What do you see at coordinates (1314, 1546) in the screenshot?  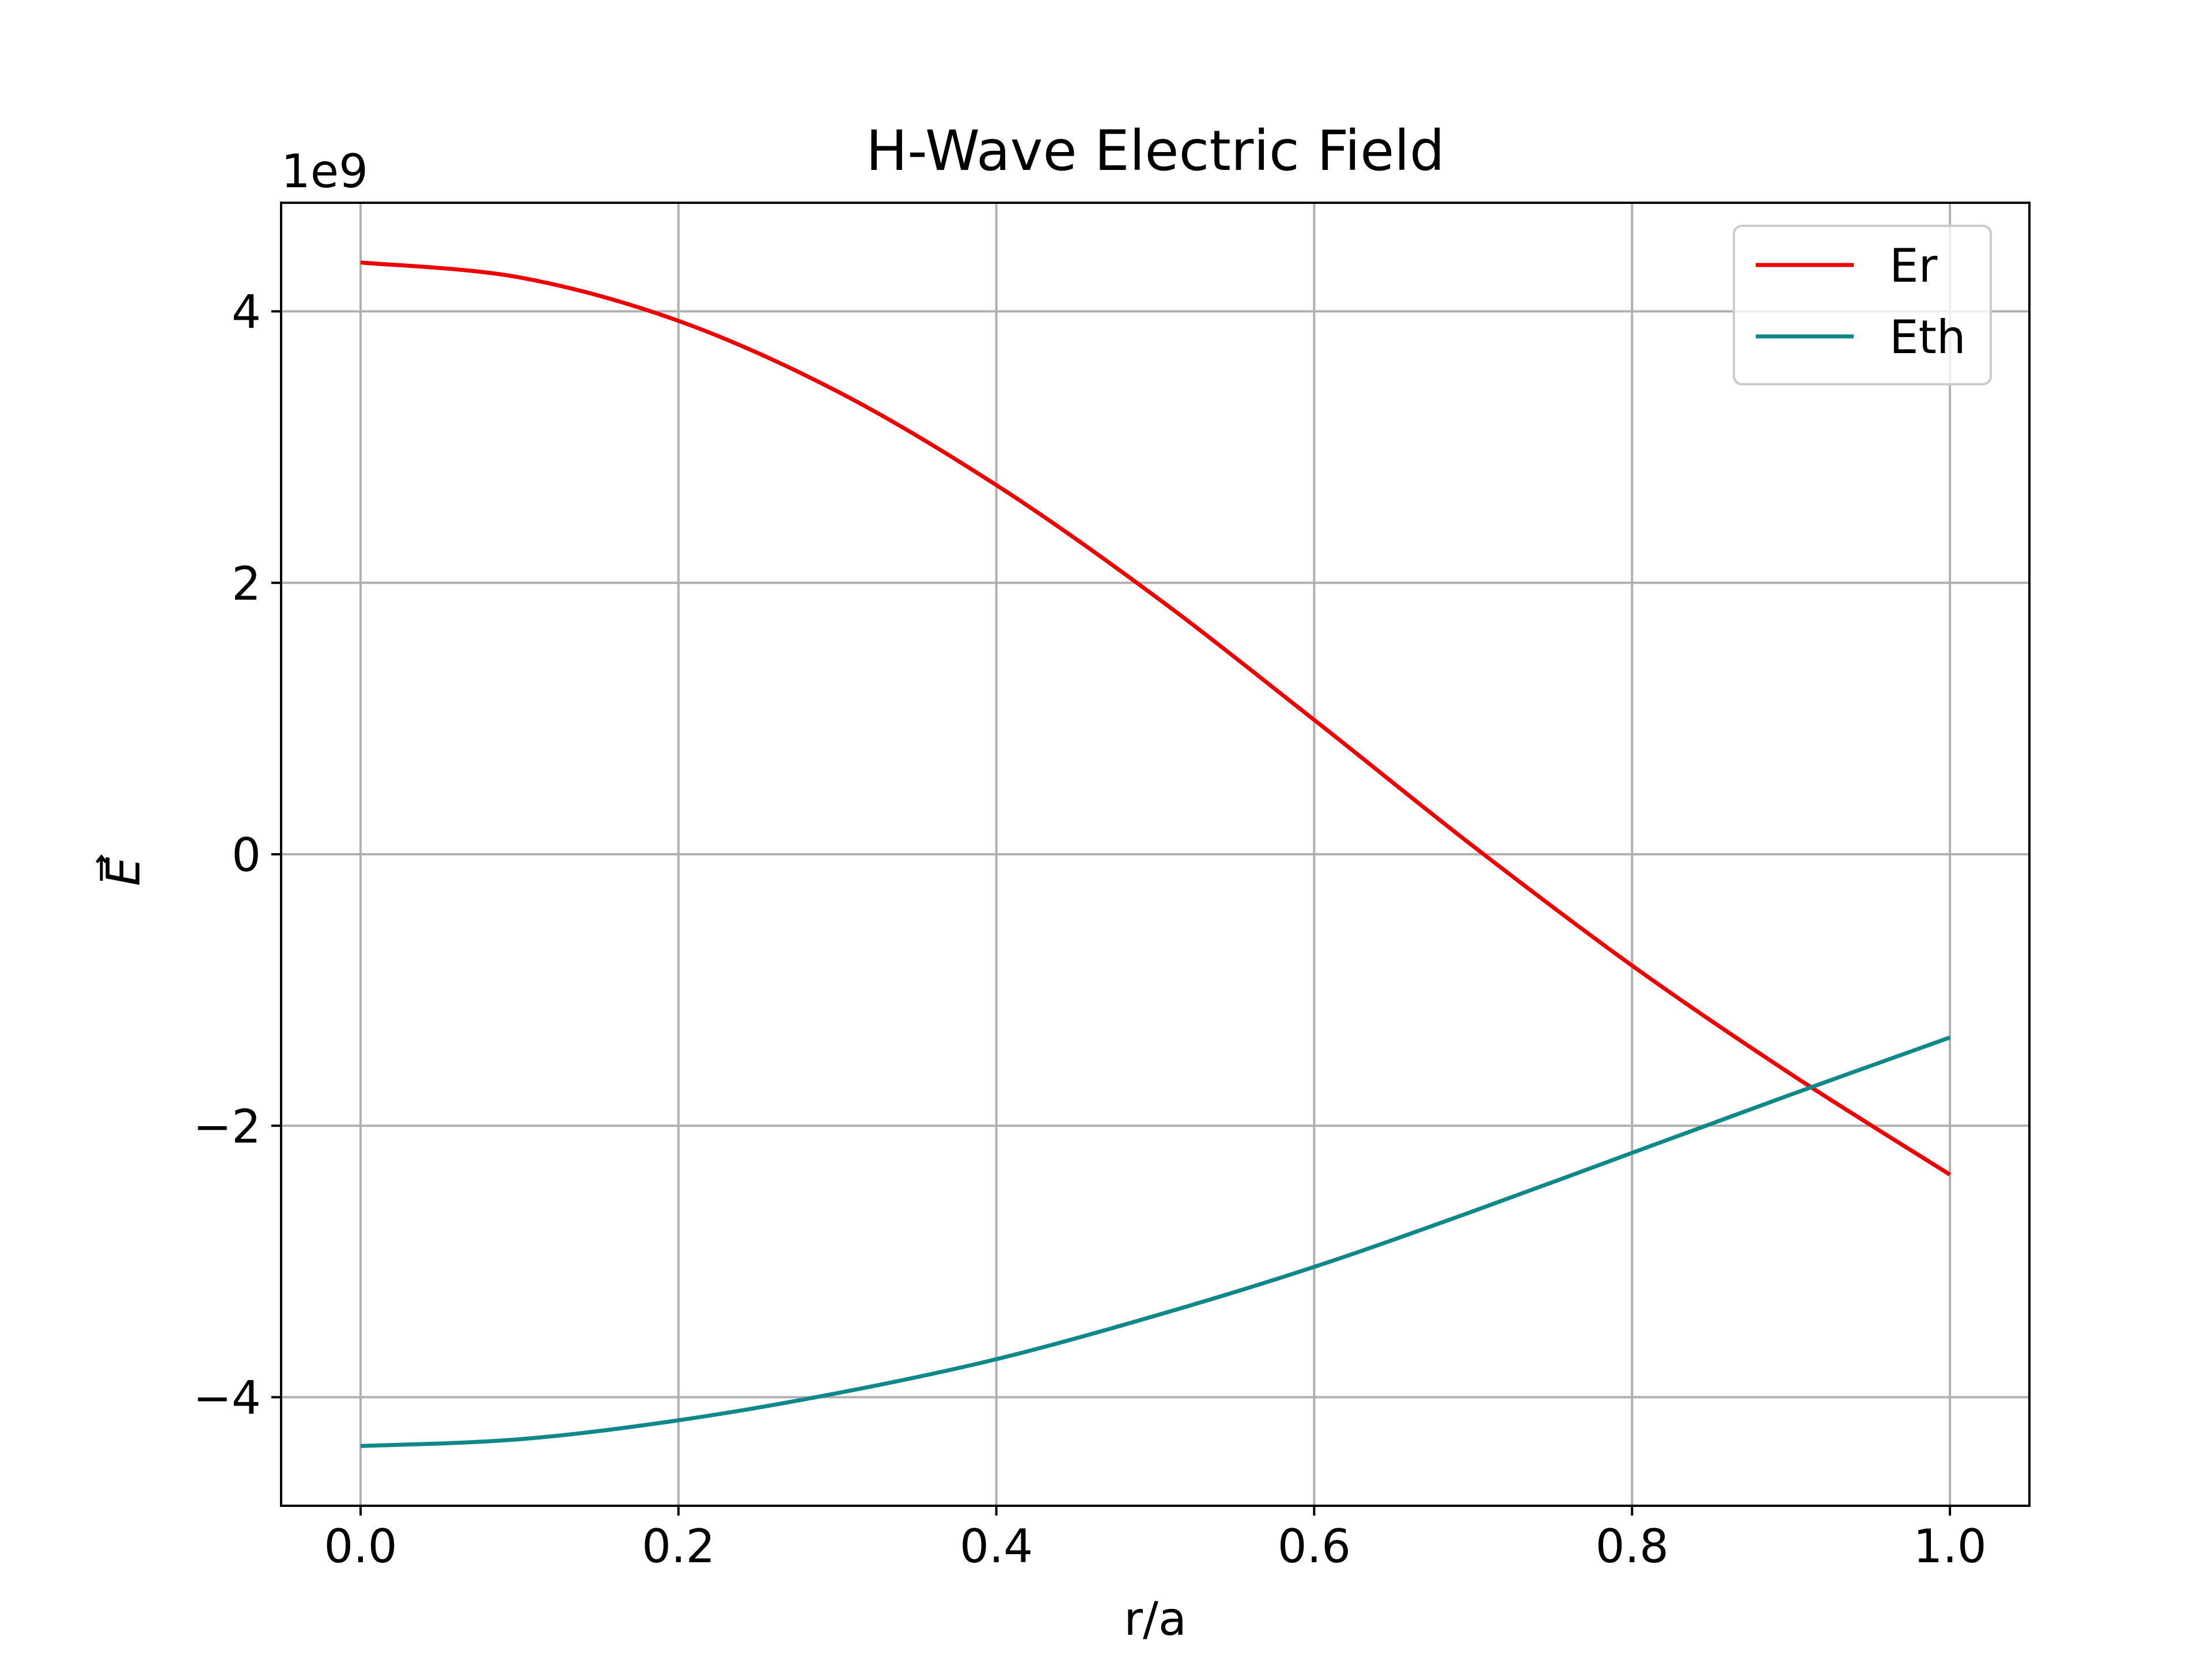 I see `x-tick-label: 0.6` at bounding box center [1314, 1546].